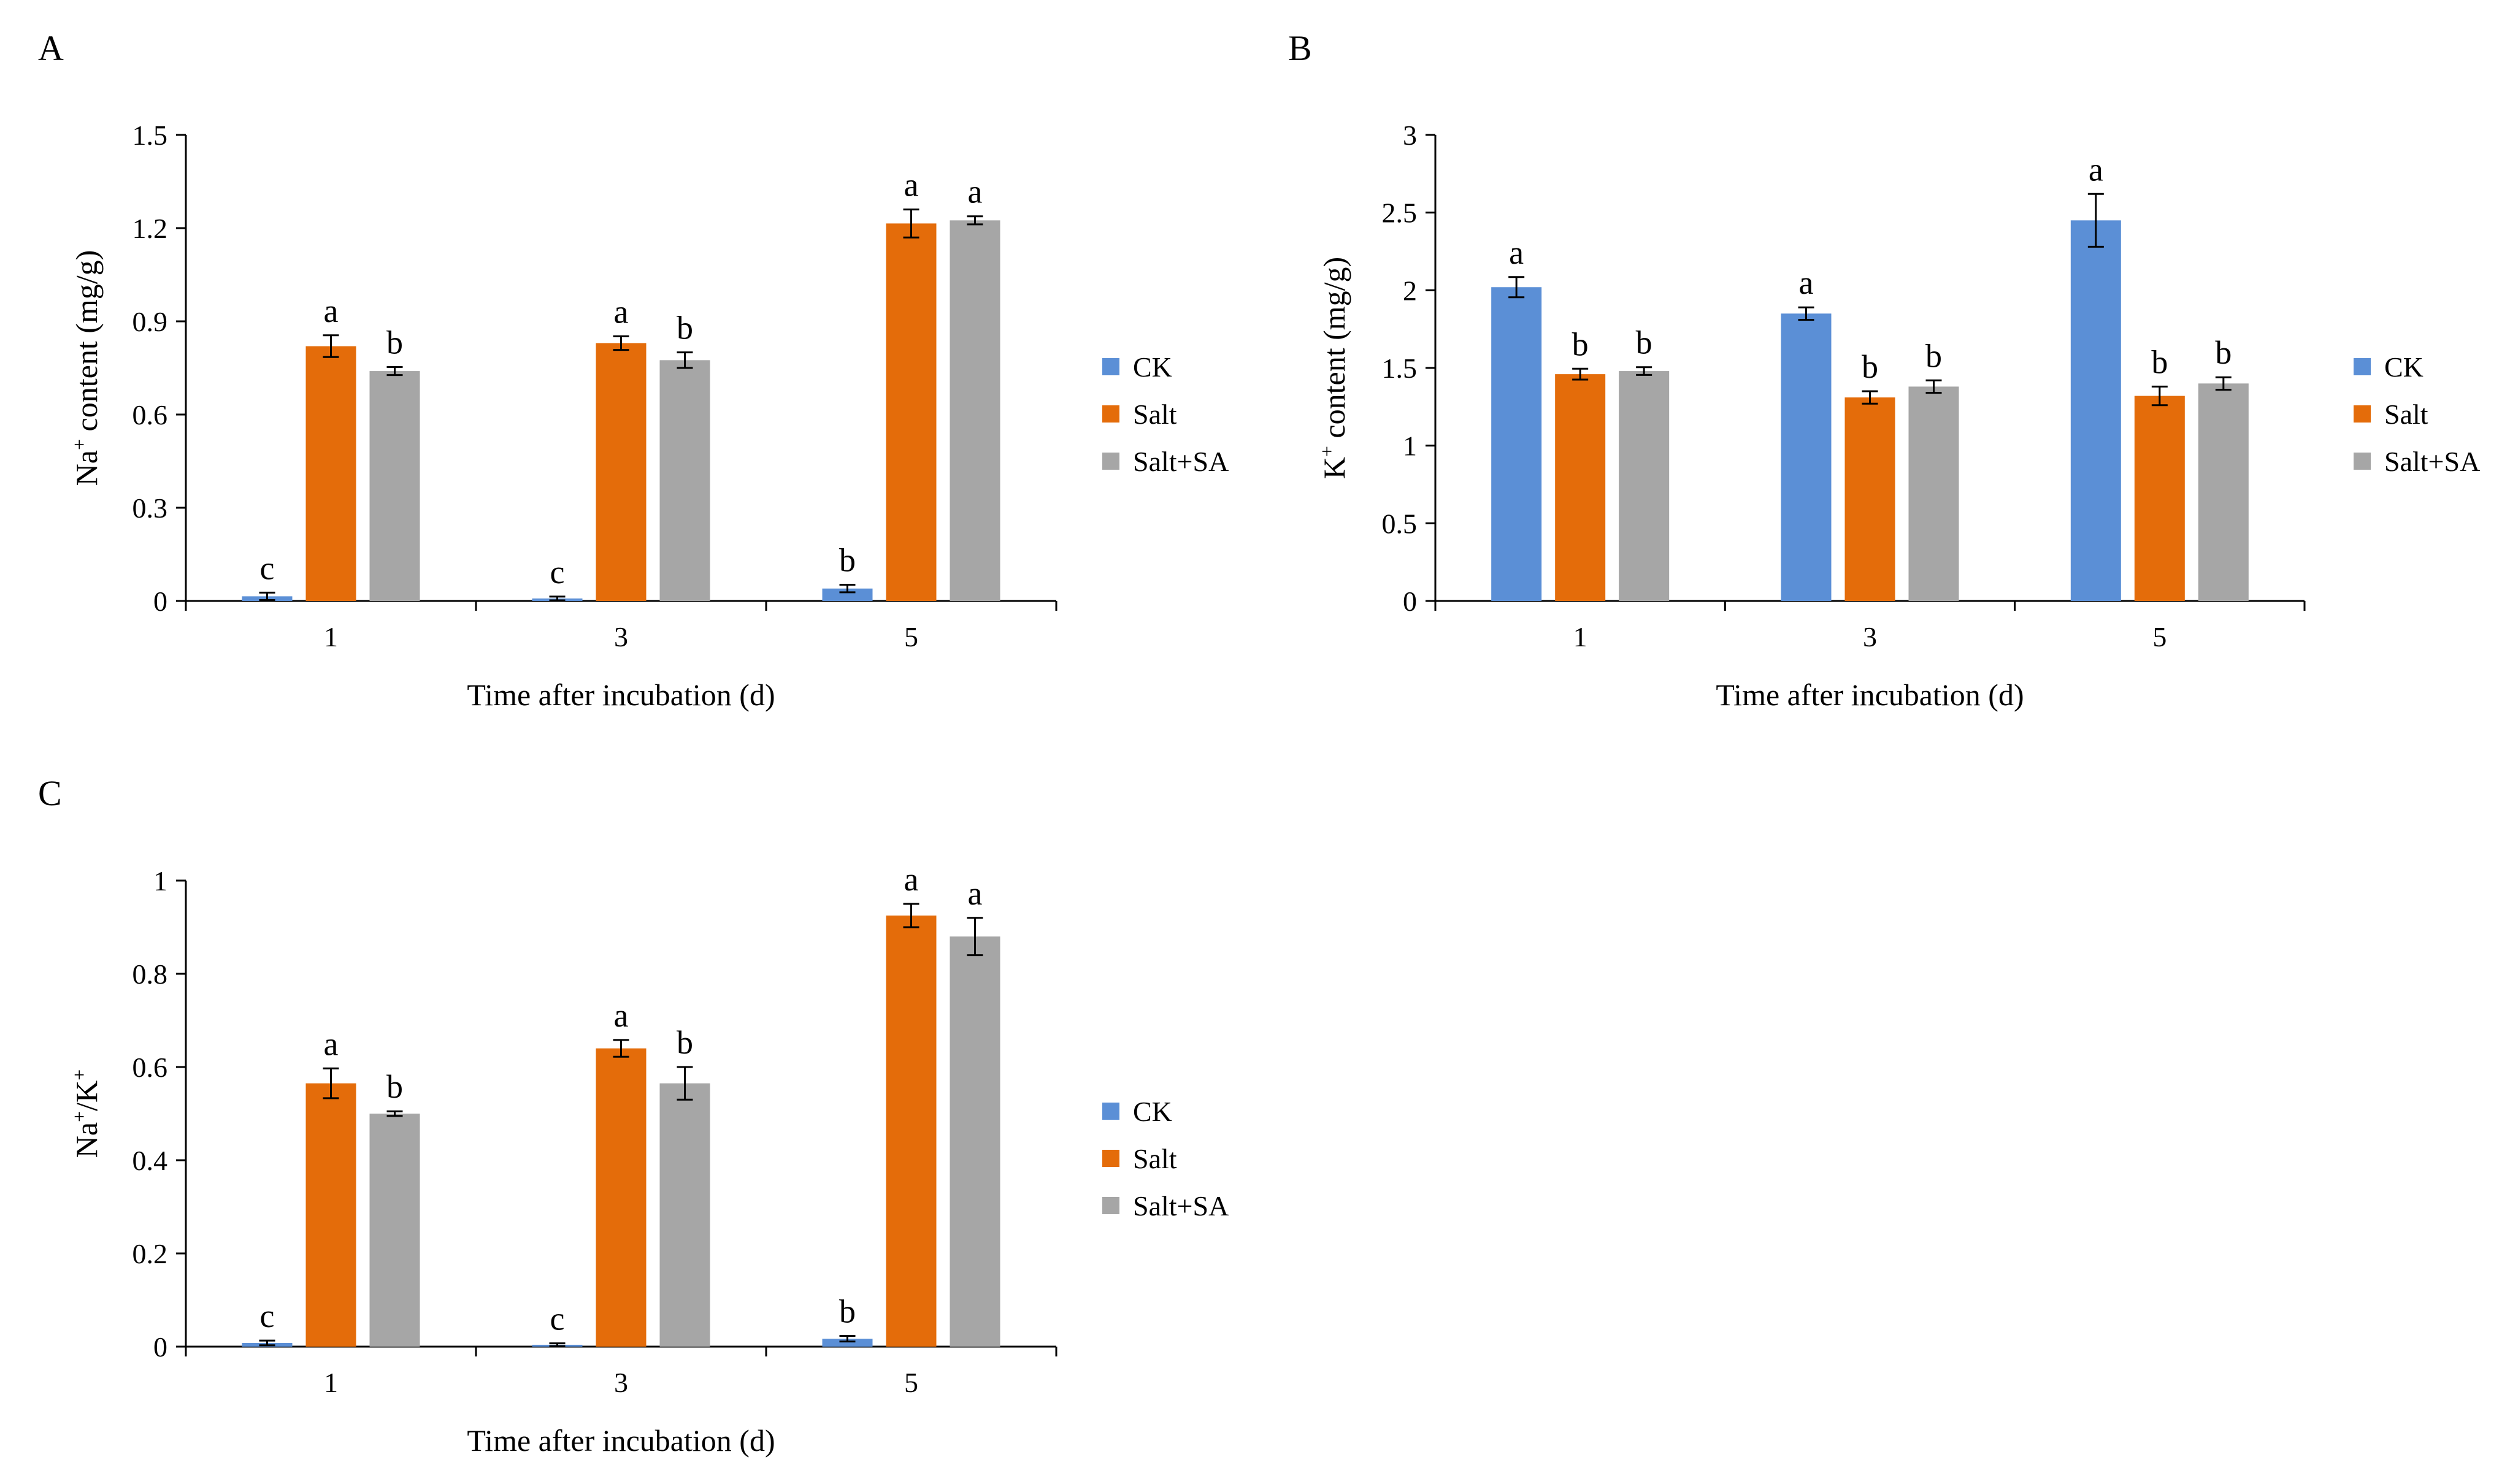  I want to click on y-tick-label: 0.8, so click(150, 974).